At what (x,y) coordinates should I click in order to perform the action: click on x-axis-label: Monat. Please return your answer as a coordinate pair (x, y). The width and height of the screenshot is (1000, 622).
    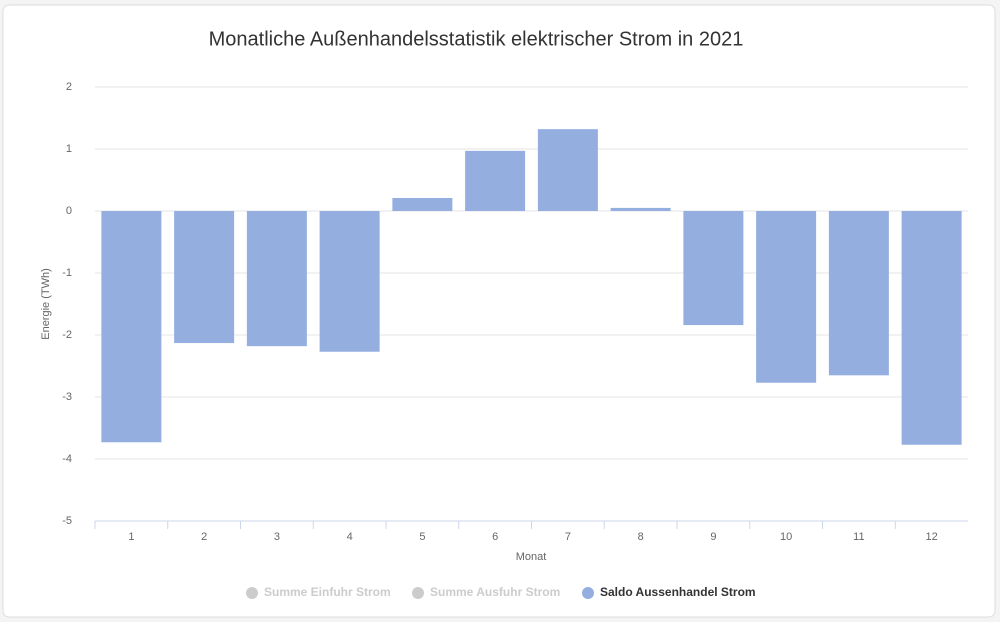
    Looking at the image, I should click on (531, 557).